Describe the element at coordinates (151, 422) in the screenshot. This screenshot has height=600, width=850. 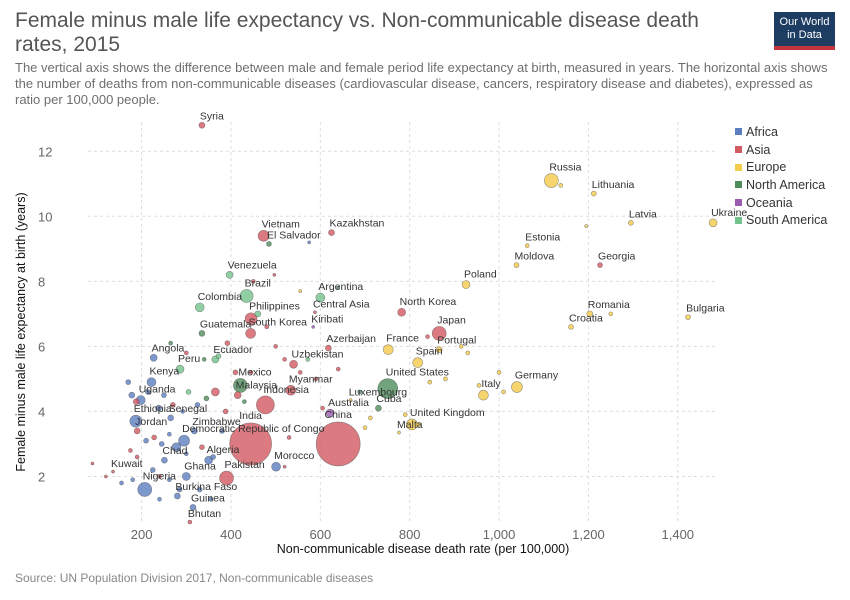
I see `point-label: Jordan` at that location.